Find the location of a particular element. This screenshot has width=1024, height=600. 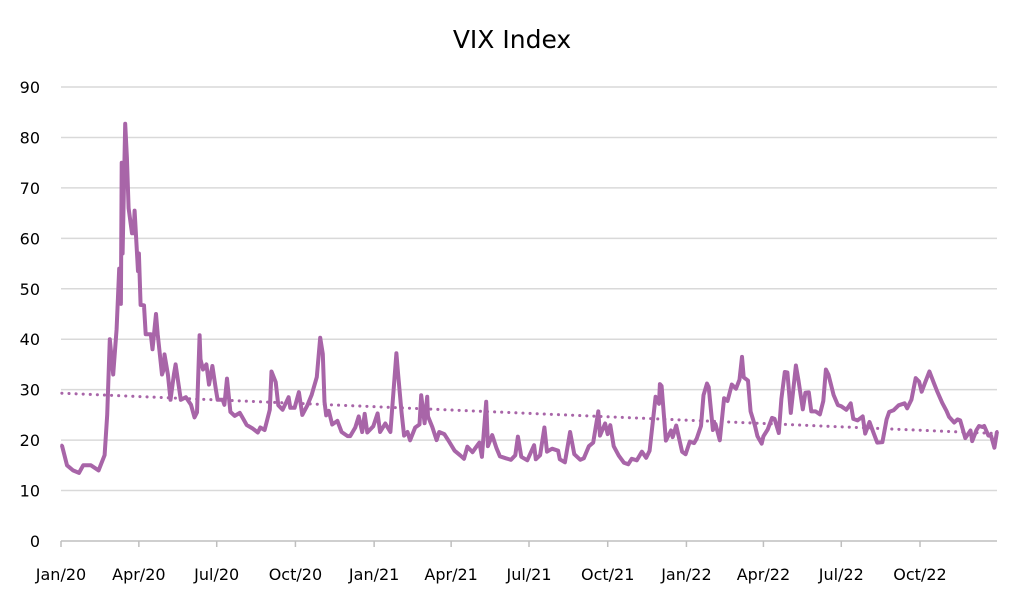

y-tick-label: 0 is located at coordinates (35, 541).